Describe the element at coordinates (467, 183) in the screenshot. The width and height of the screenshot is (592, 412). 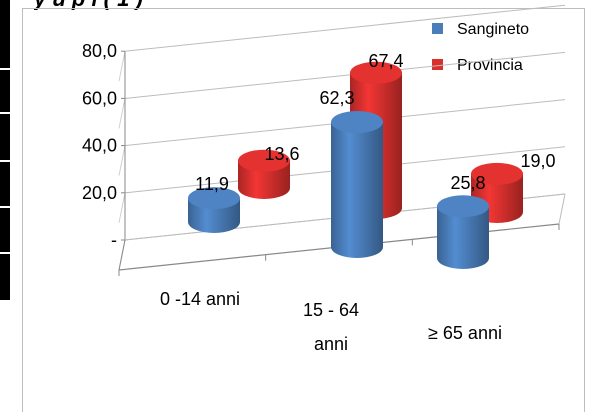
I see `data-label: 25,8` at that location.